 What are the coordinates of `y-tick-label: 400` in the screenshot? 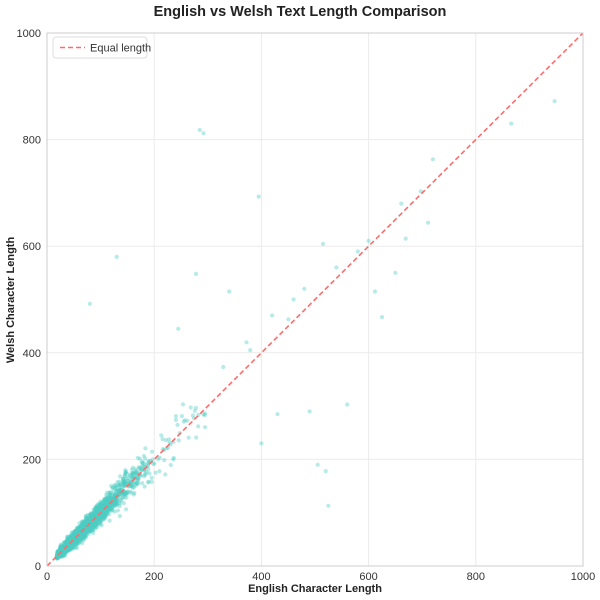 It's located at (32, 354).